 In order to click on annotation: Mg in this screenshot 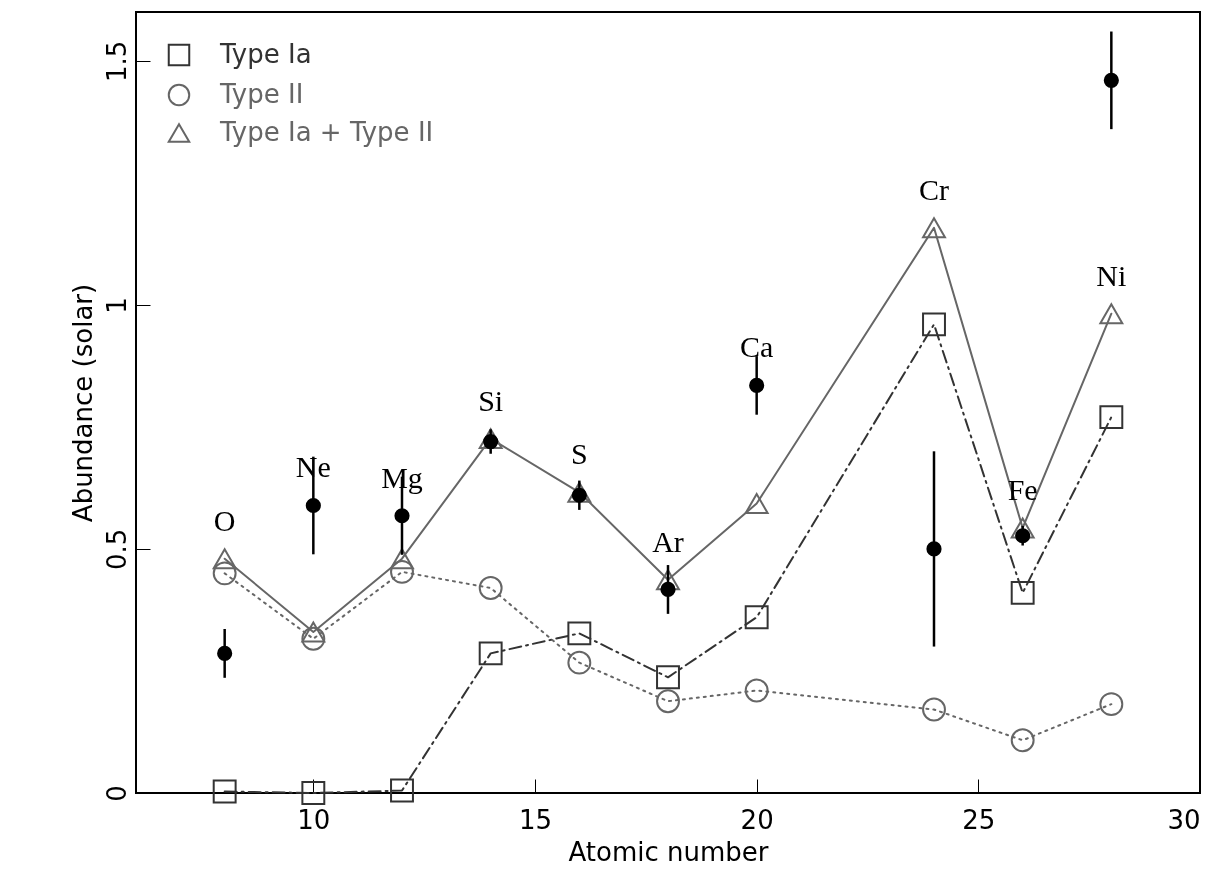, I will do `click(402, 477)`.